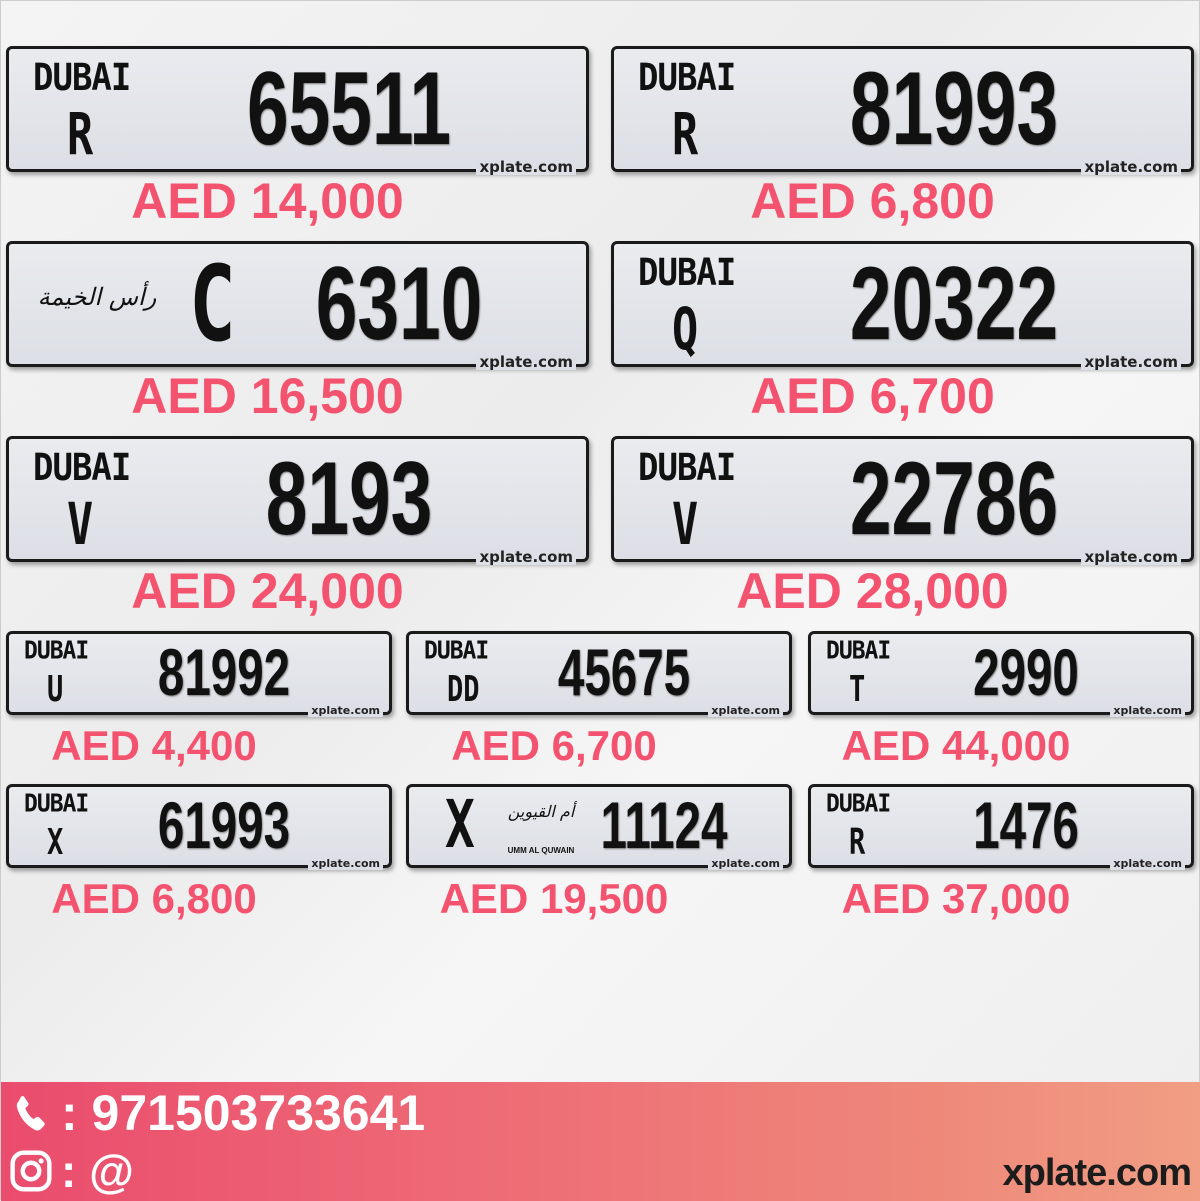  Describe the element at coordinates (267, 396) in the screenshot. I see `plate-price: AED 16,500` at that location.